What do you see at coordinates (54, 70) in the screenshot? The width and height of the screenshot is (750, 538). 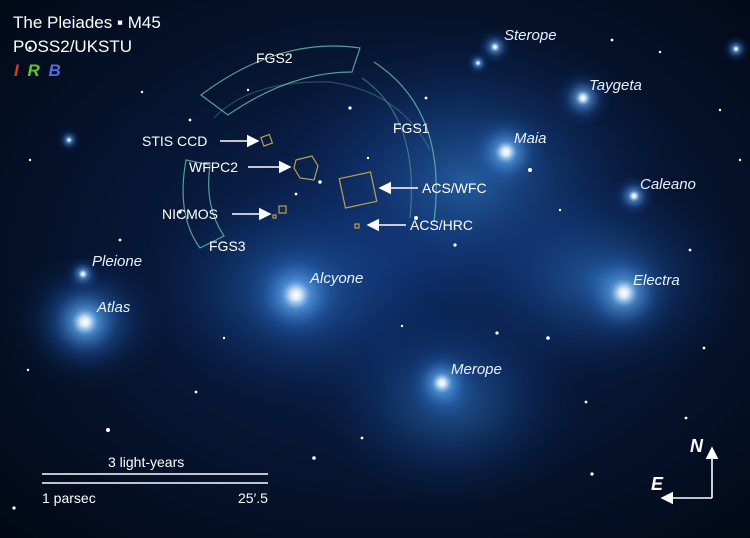 I see `filter-b: B` at bounding box center [54, 70].